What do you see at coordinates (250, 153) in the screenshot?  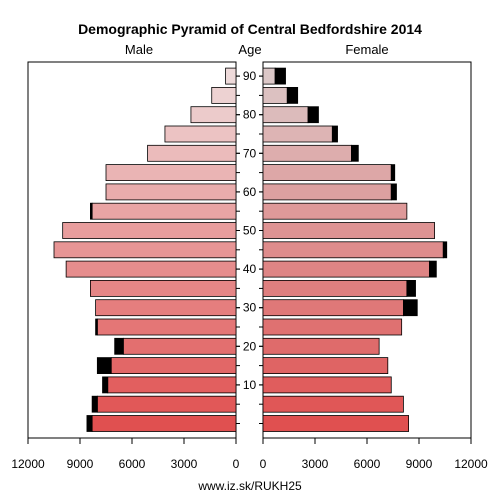 I see `age-tick-label: 70` at bounding box center [250, 153].